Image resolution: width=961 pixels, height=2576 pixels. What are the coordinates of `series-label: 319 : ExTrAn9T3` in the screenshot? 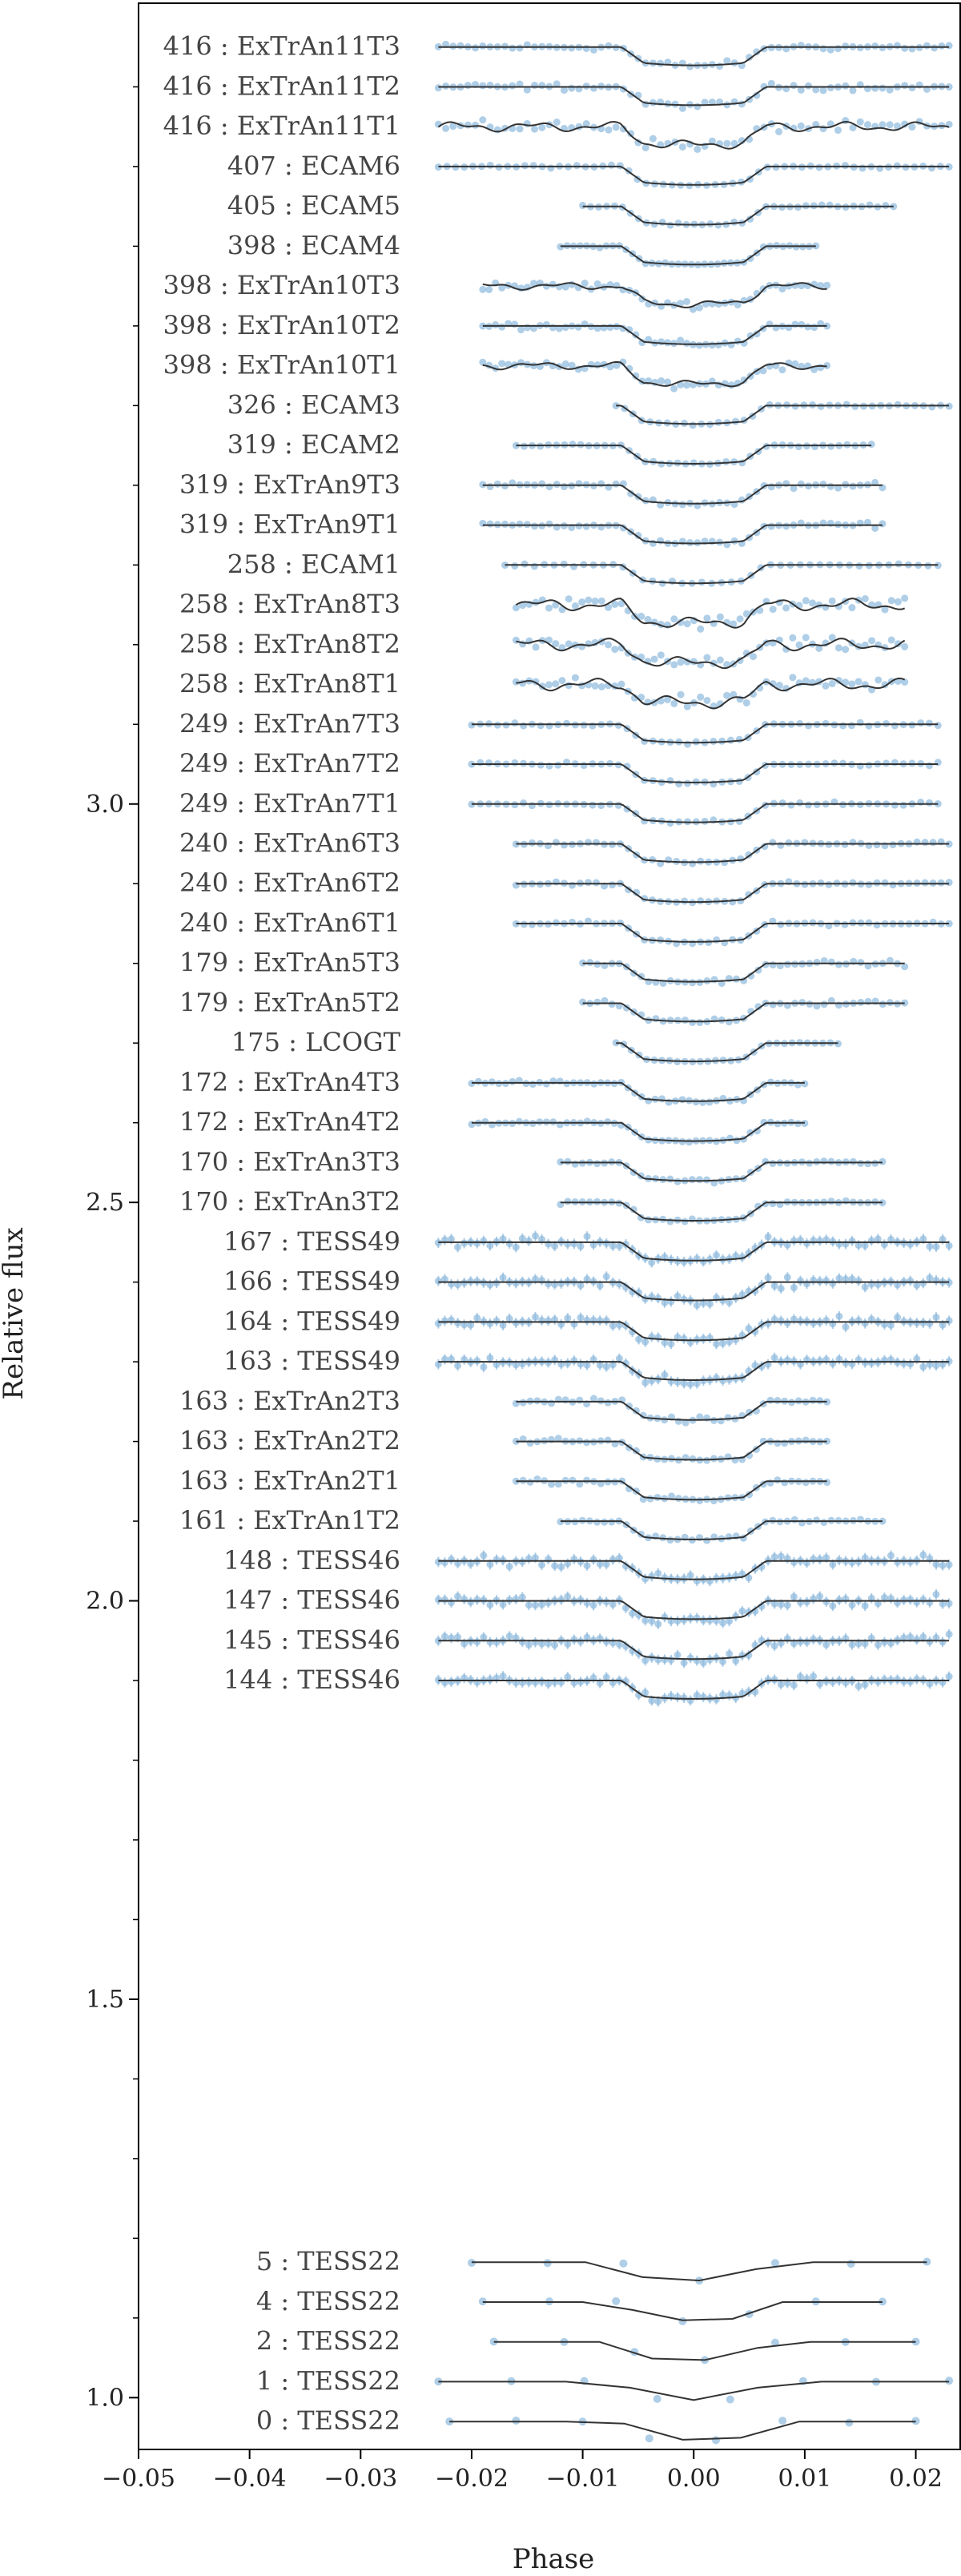 It's located at (289, 485).